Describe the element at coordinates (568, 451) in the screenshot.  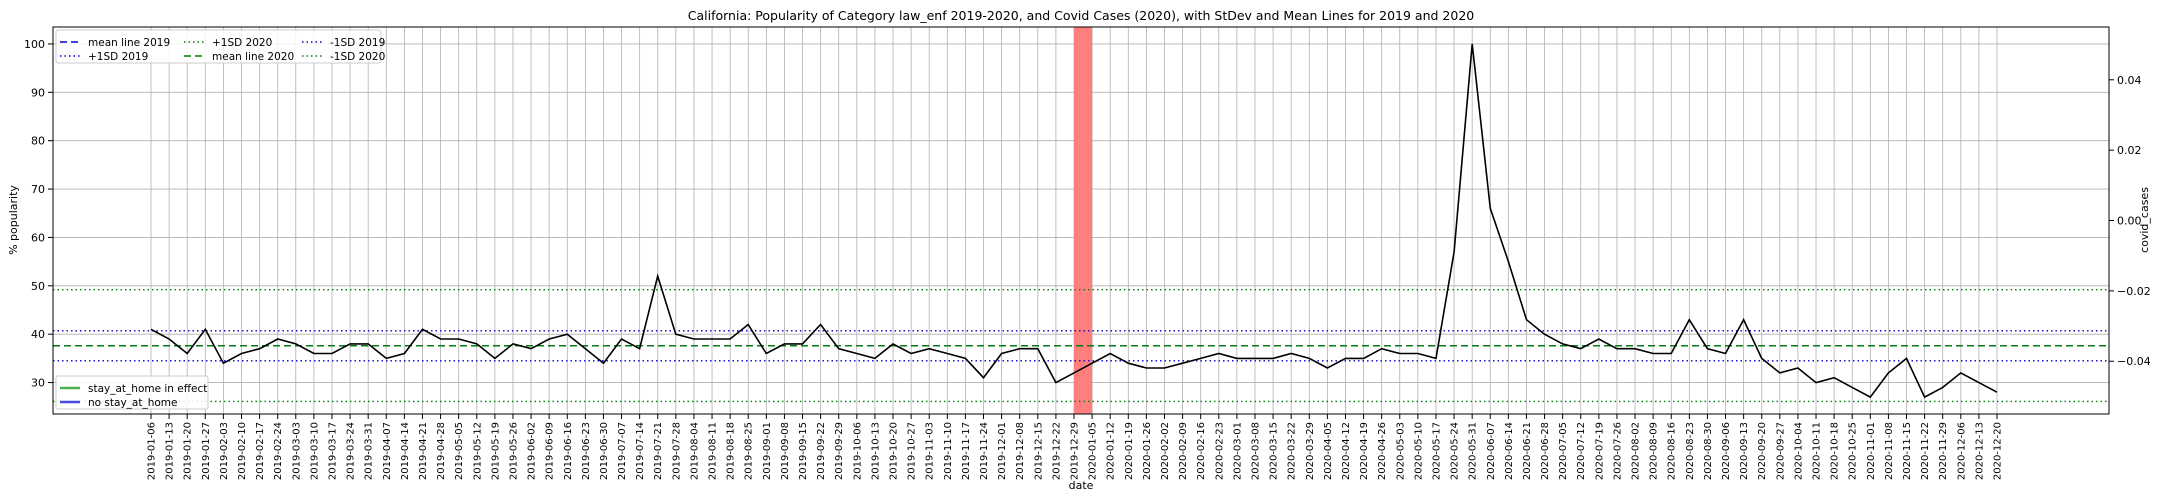
I see `x-tick-label: 2019-06-16` at that location.